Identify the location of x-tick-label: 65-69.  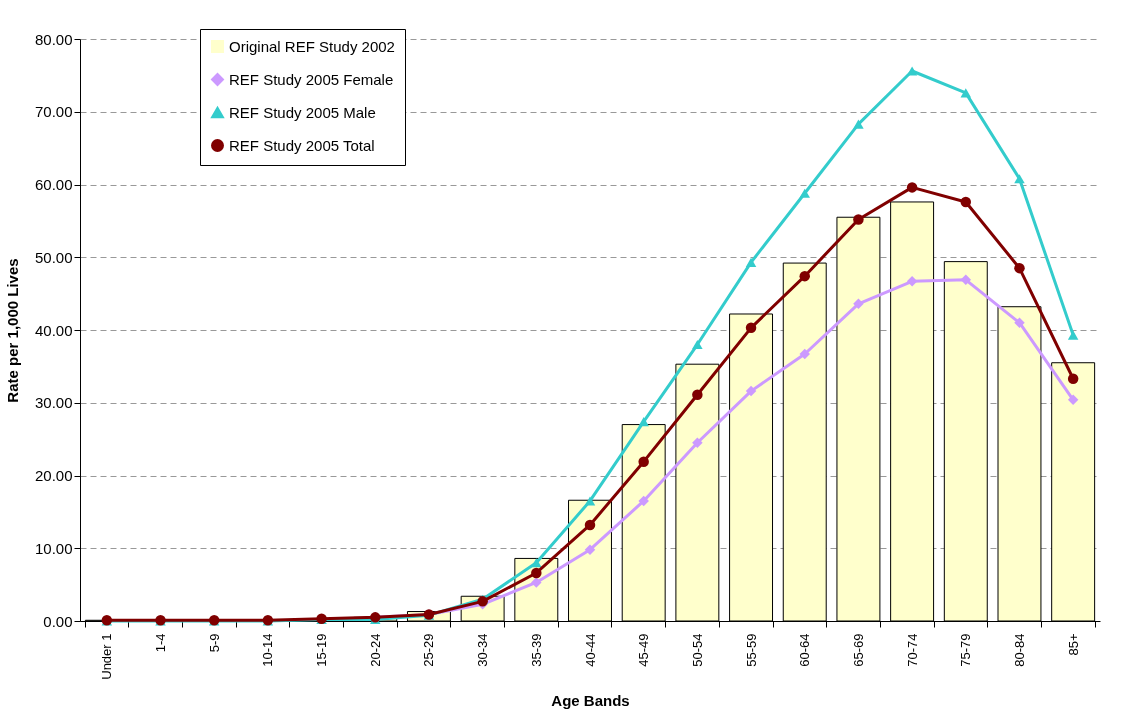
(858, 650).